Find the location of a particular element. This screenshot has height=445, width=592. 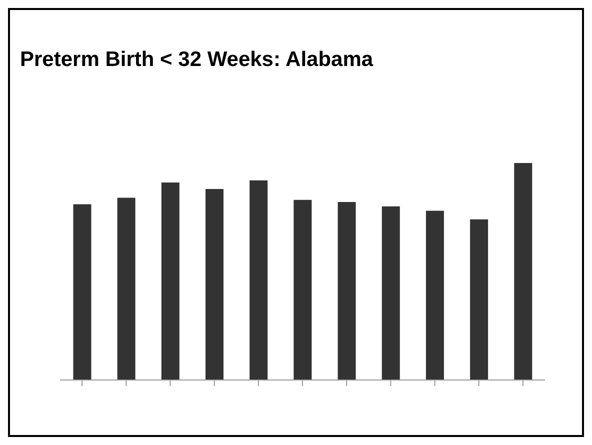

chart-title: Preterm Birth < 32 Weeks: Alabama is located at coordinates (197, 60).